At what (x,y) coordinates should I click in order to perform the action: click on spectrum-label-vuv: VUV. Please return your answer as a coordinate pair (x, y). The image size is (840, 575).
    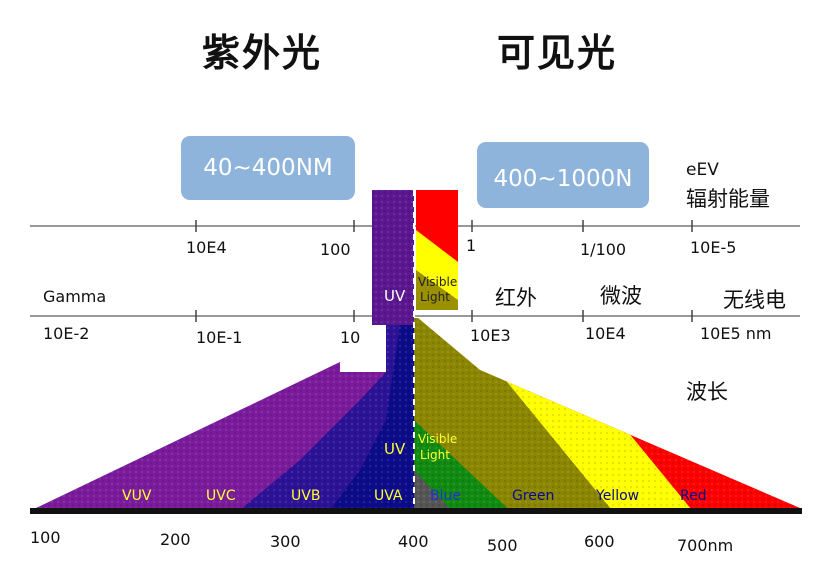
    Looking at the image, I should click on (137, 496).